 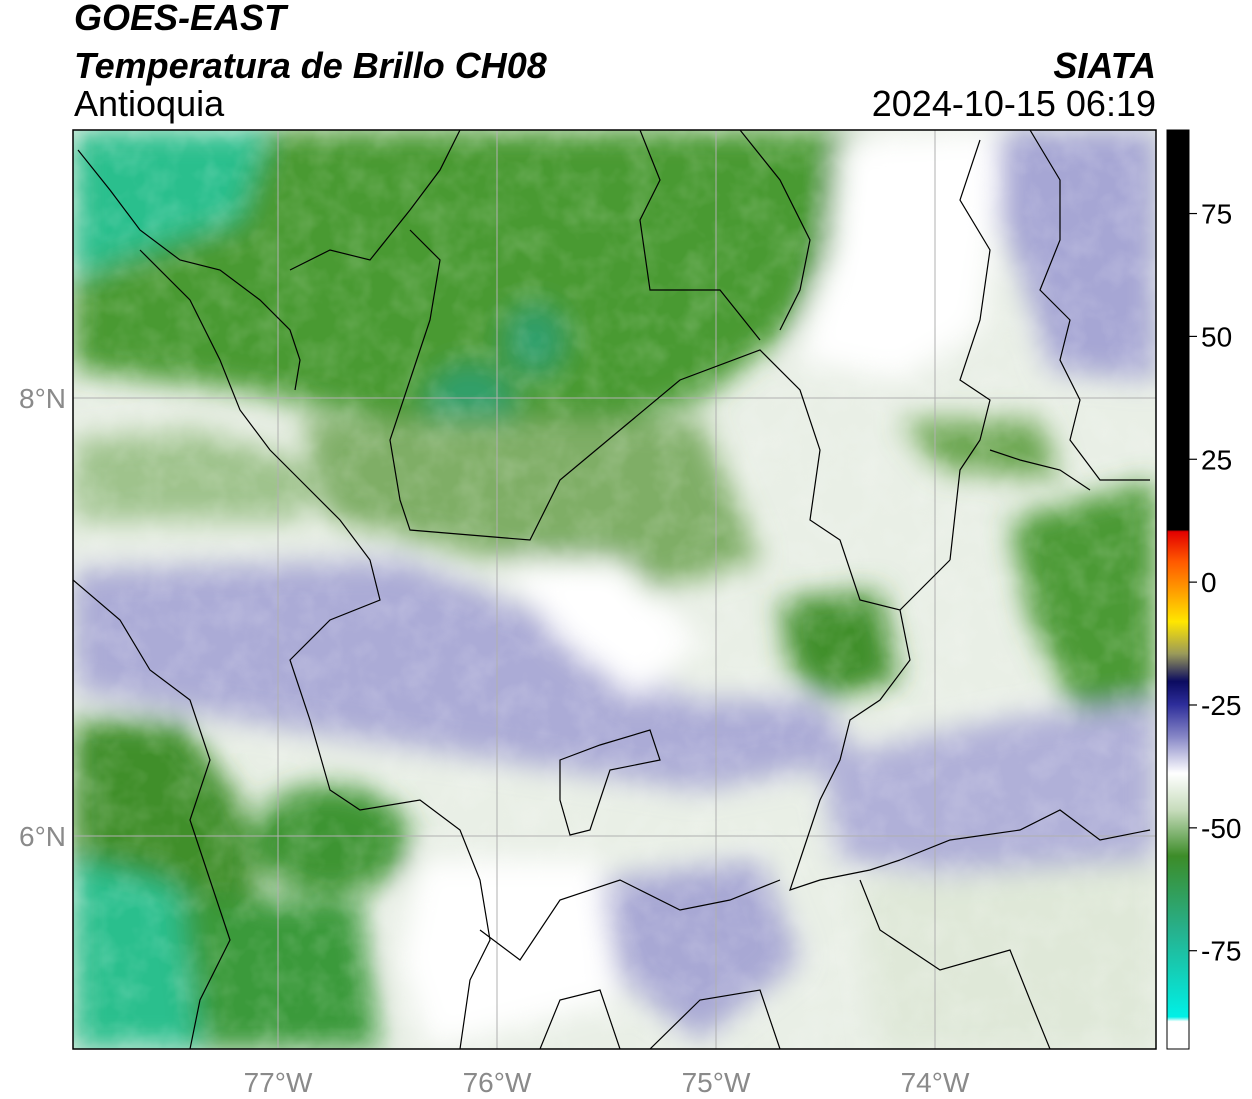 I want to click on boundary-antioquia-east, so click(x=850, y=750).